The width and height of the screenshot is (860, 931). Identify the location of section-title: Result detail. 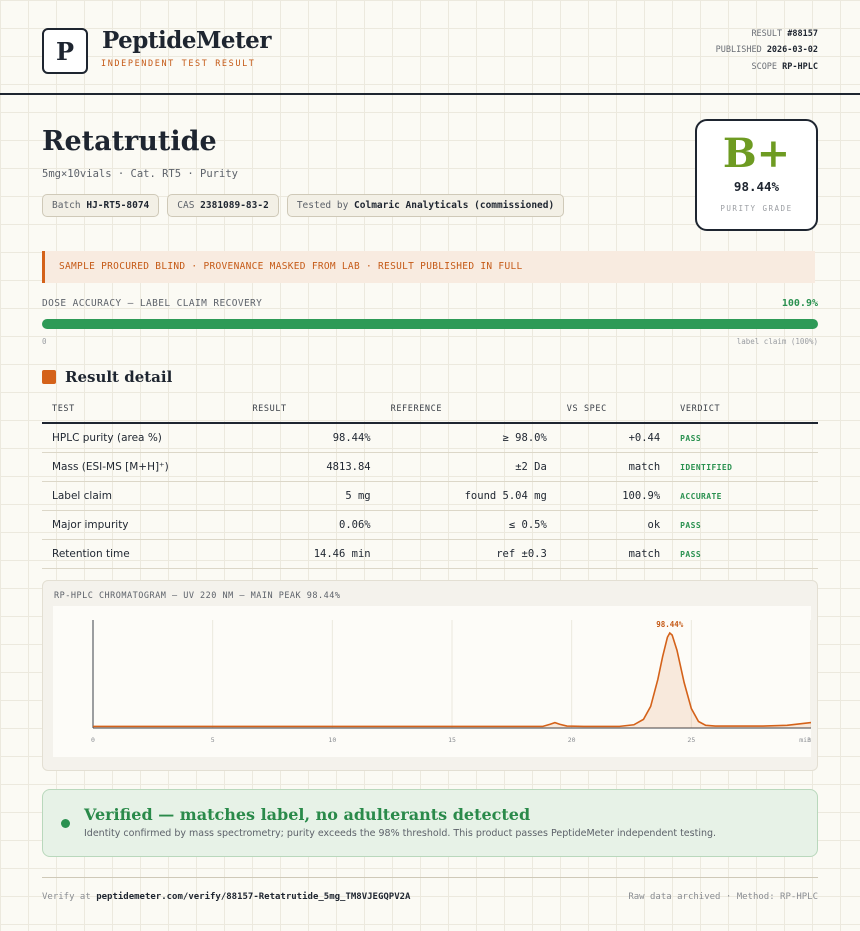
(119, 377).